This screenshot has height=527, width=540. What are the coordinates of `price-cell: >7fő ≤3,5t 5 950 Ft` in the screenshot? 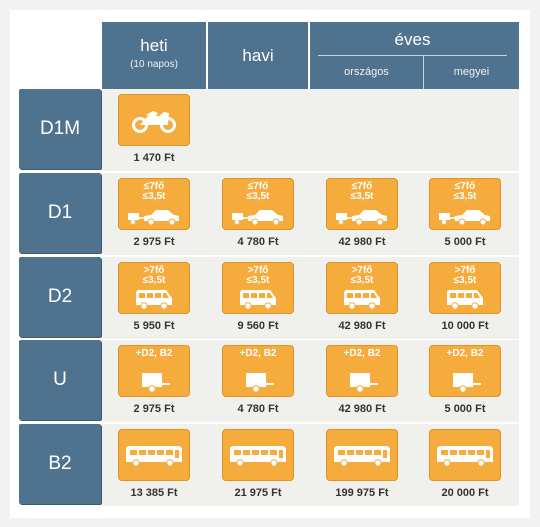 It's located at (154, 297).